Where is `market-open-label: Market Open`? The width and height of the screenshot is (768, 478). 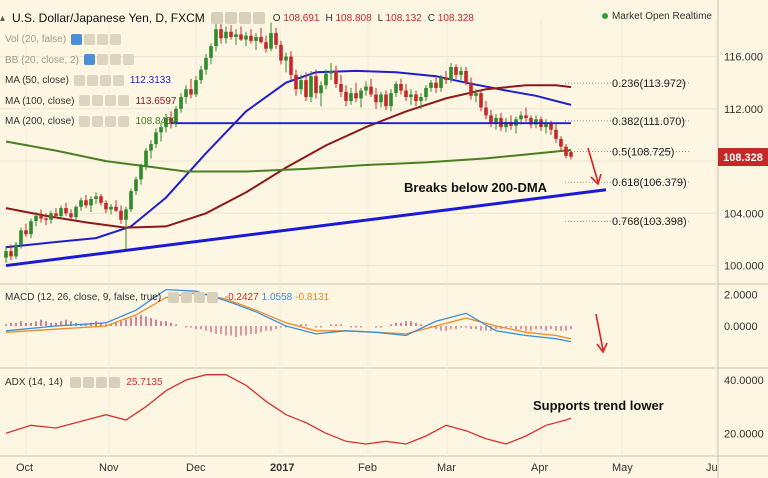 market-open-label: Market Open is located at coordinates (640, 16).